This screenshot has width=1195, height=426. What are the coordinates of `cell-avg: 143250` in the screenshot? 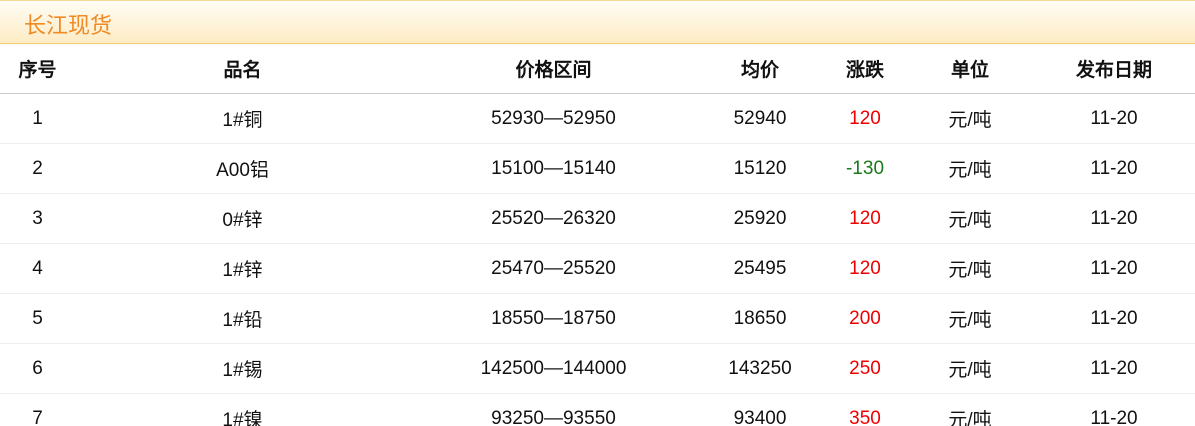 It's located at (760, 368).